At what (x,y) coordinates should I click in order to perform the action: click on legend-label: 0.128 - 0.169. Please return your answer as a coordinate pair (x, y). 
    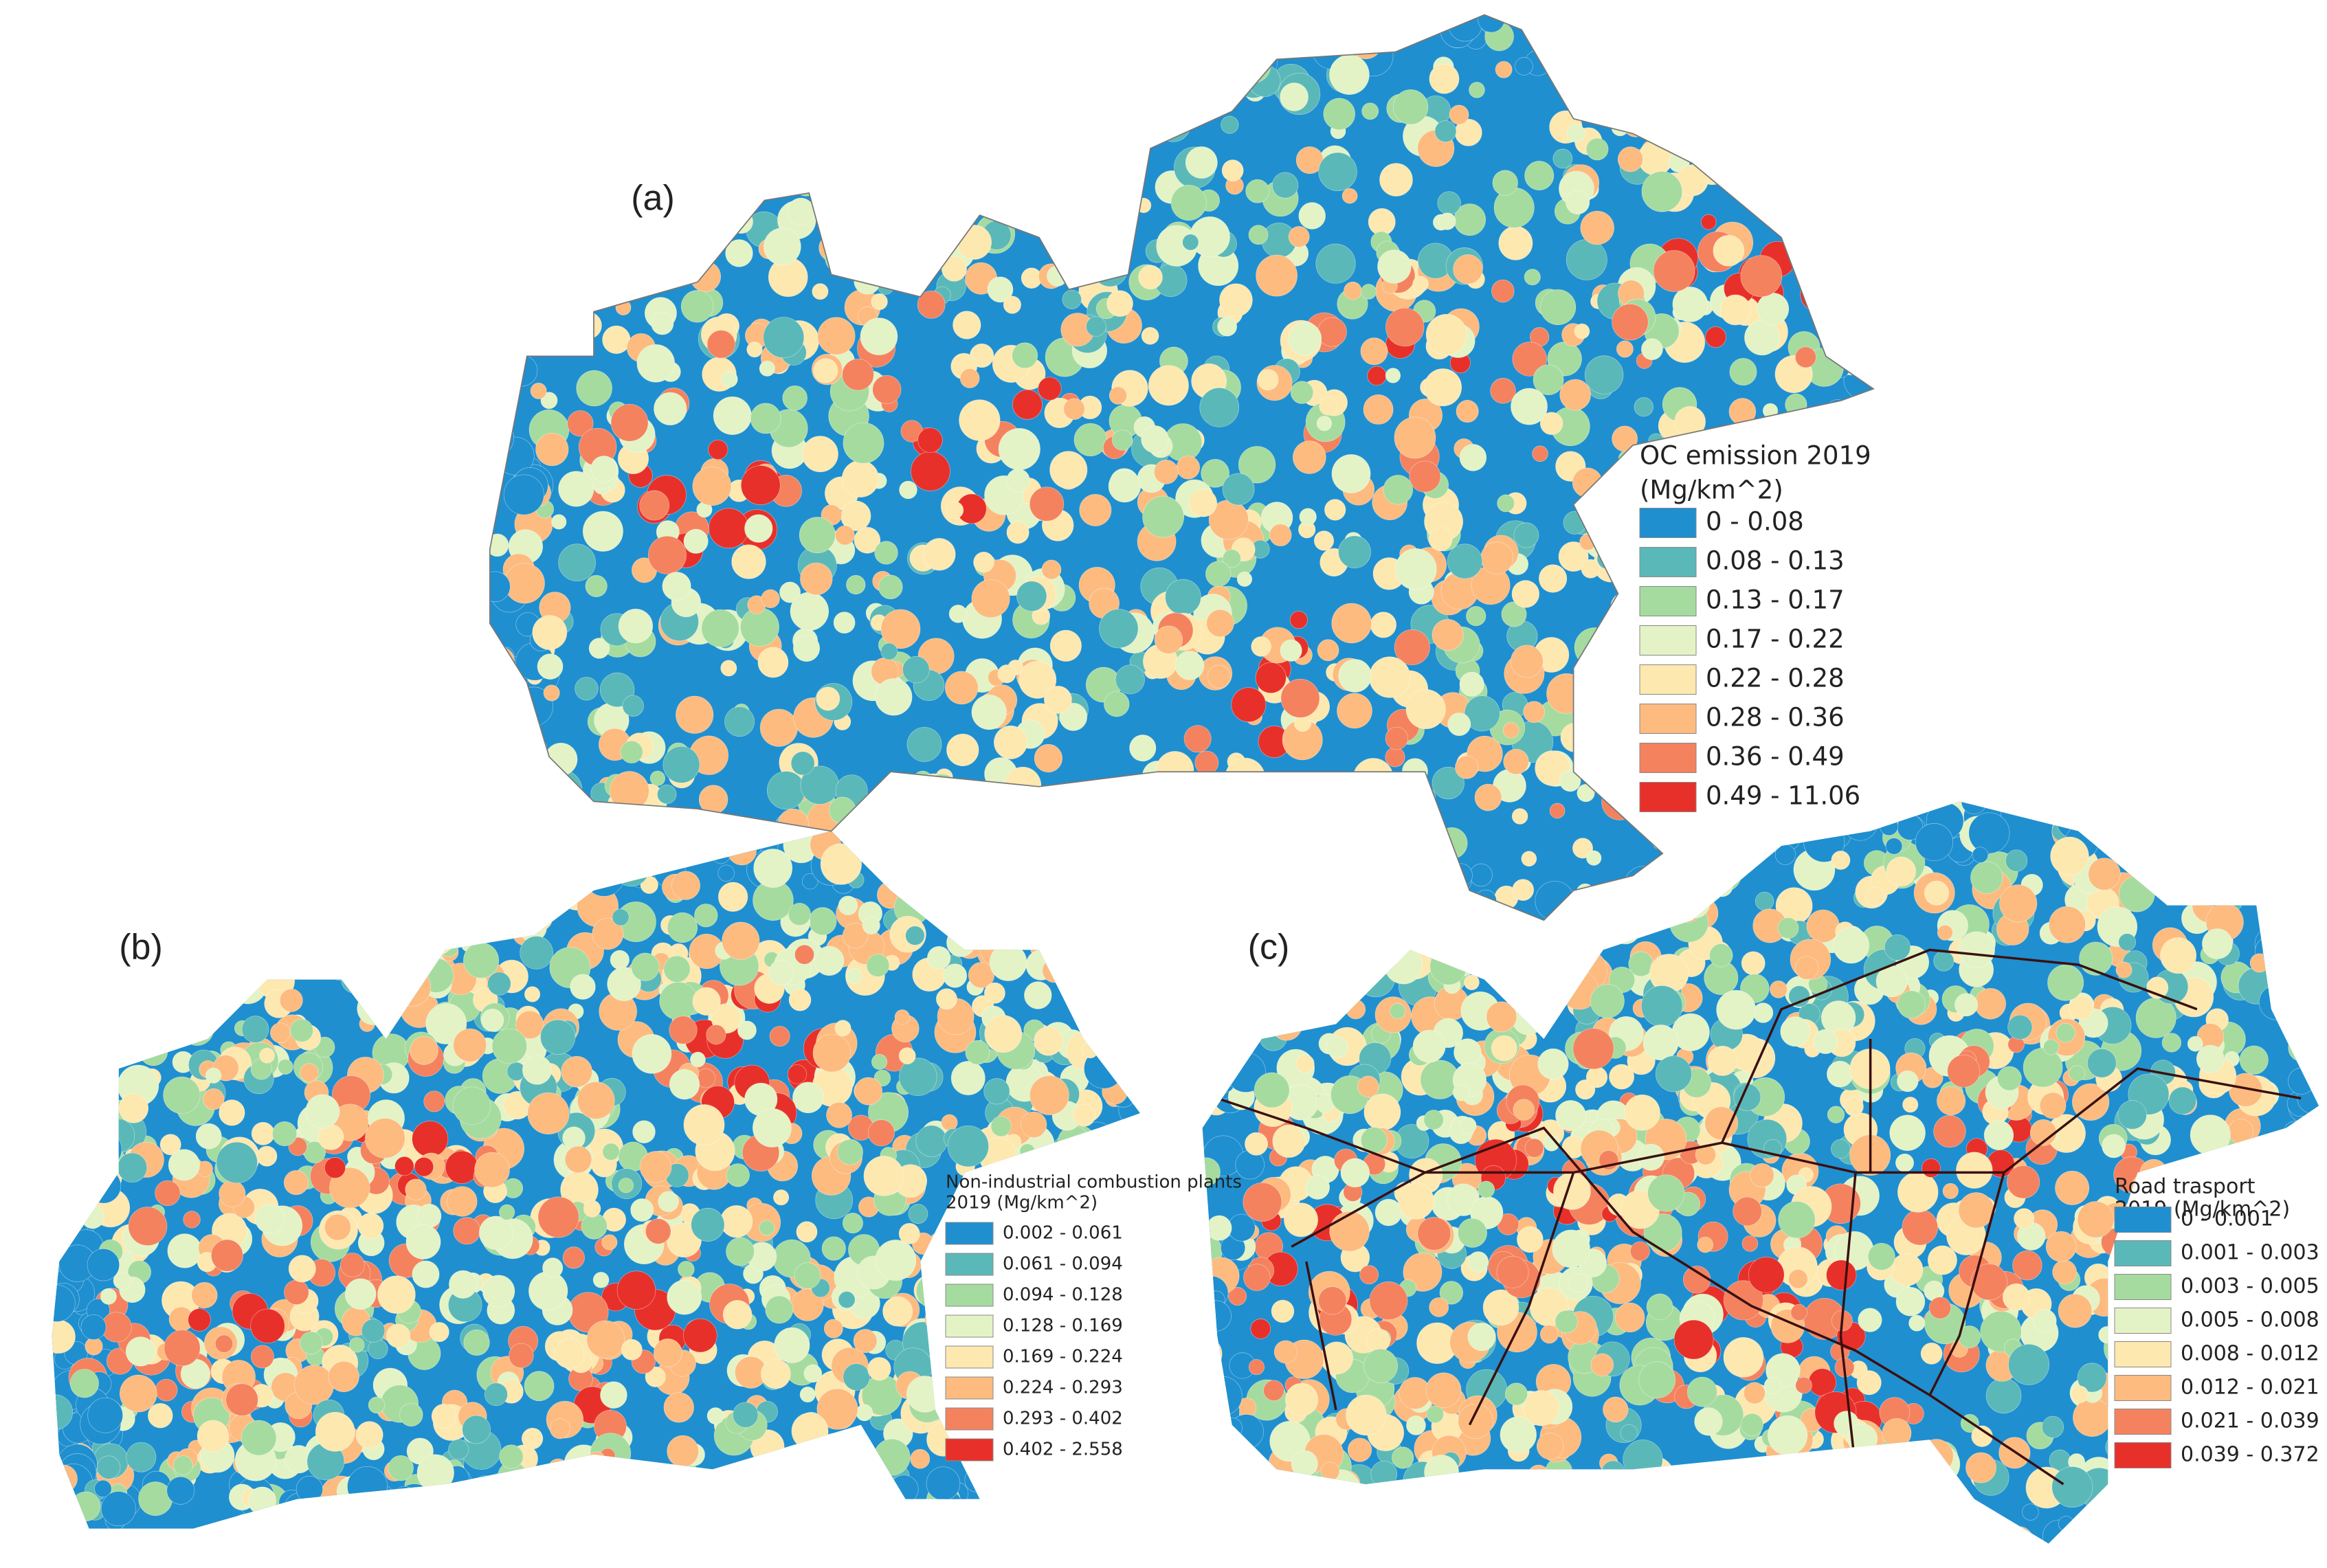
    Looking at the image, I should click on (1063, 1326).